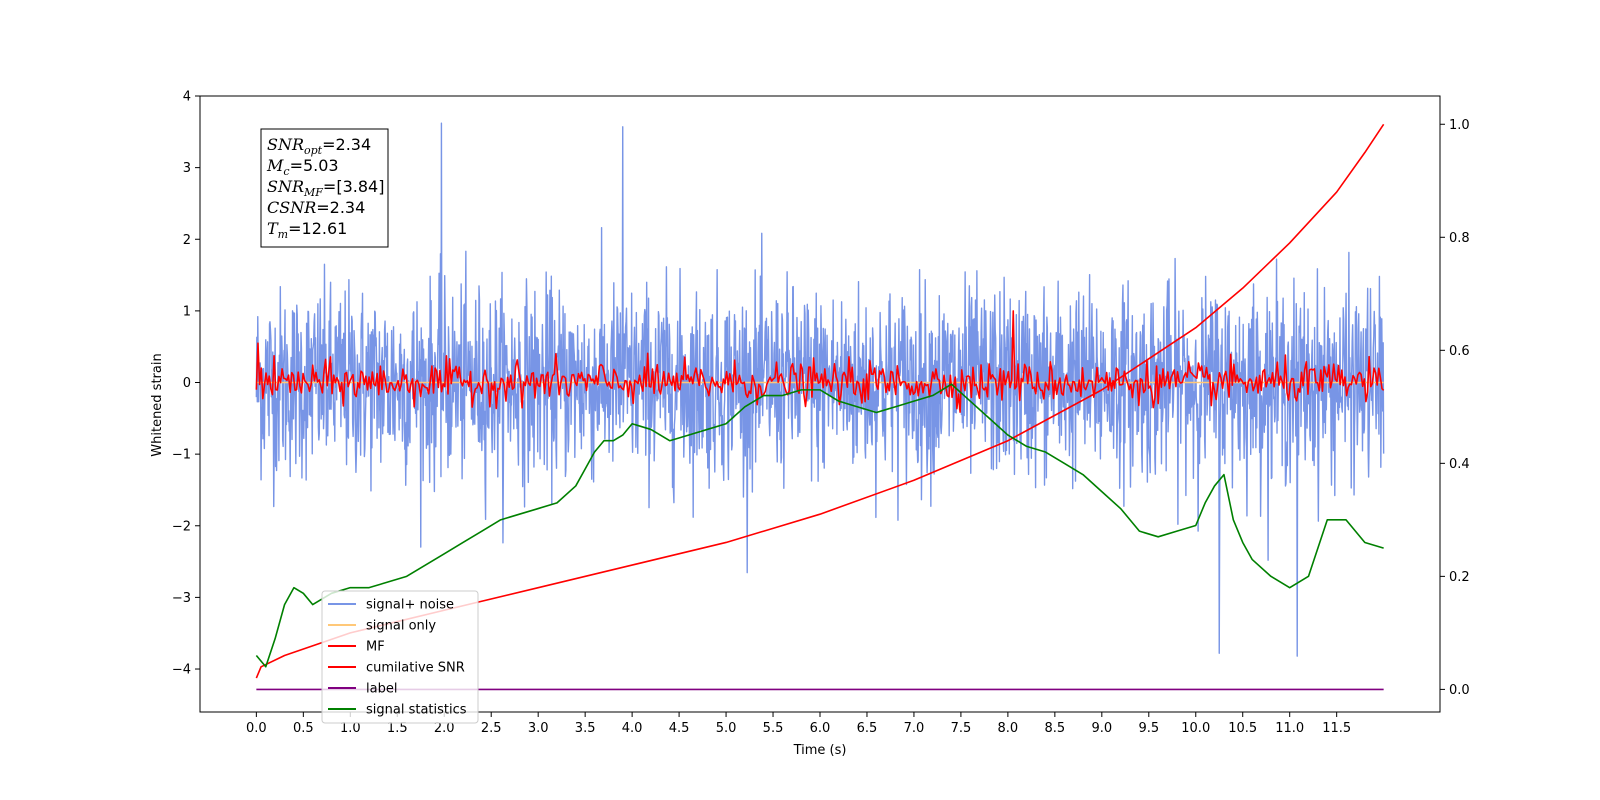 Image resolution: width=1600 pixels, height=800 pixels. What do you see at coordinates (381, 689) in the screenshot?
I see `legend-label: label` at bounding box center [381, 689].